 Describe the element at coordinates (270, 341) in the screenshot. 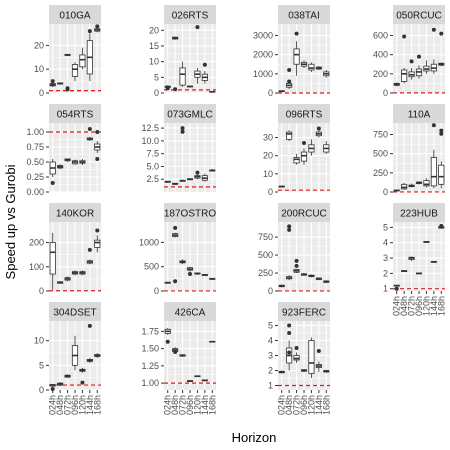

I see `y-tick-label: 4` at that location.